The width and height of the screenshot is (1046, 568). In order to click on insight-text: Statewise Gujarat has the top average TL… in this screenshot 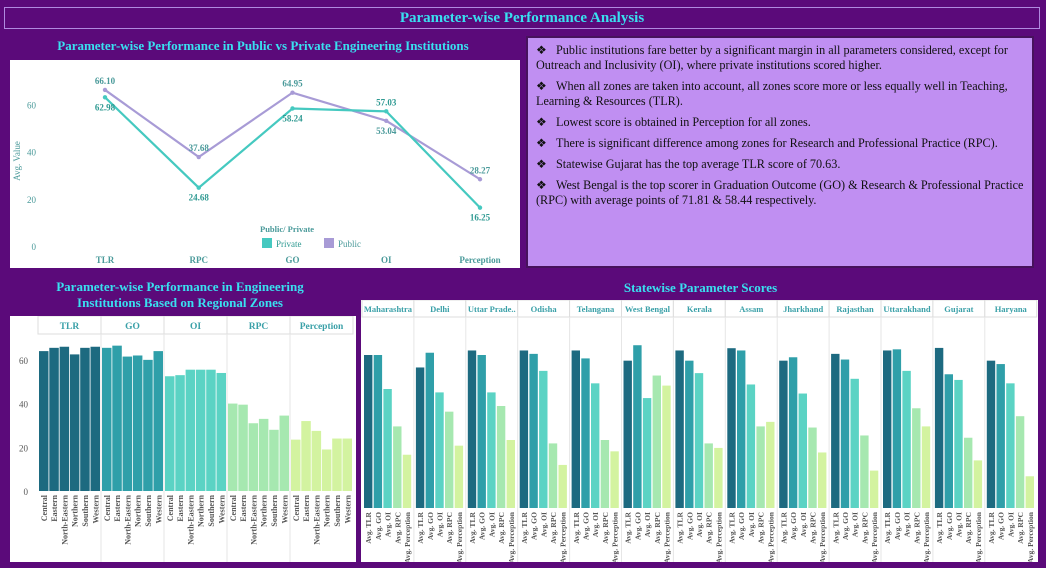, I will do `click(698, 164)`.